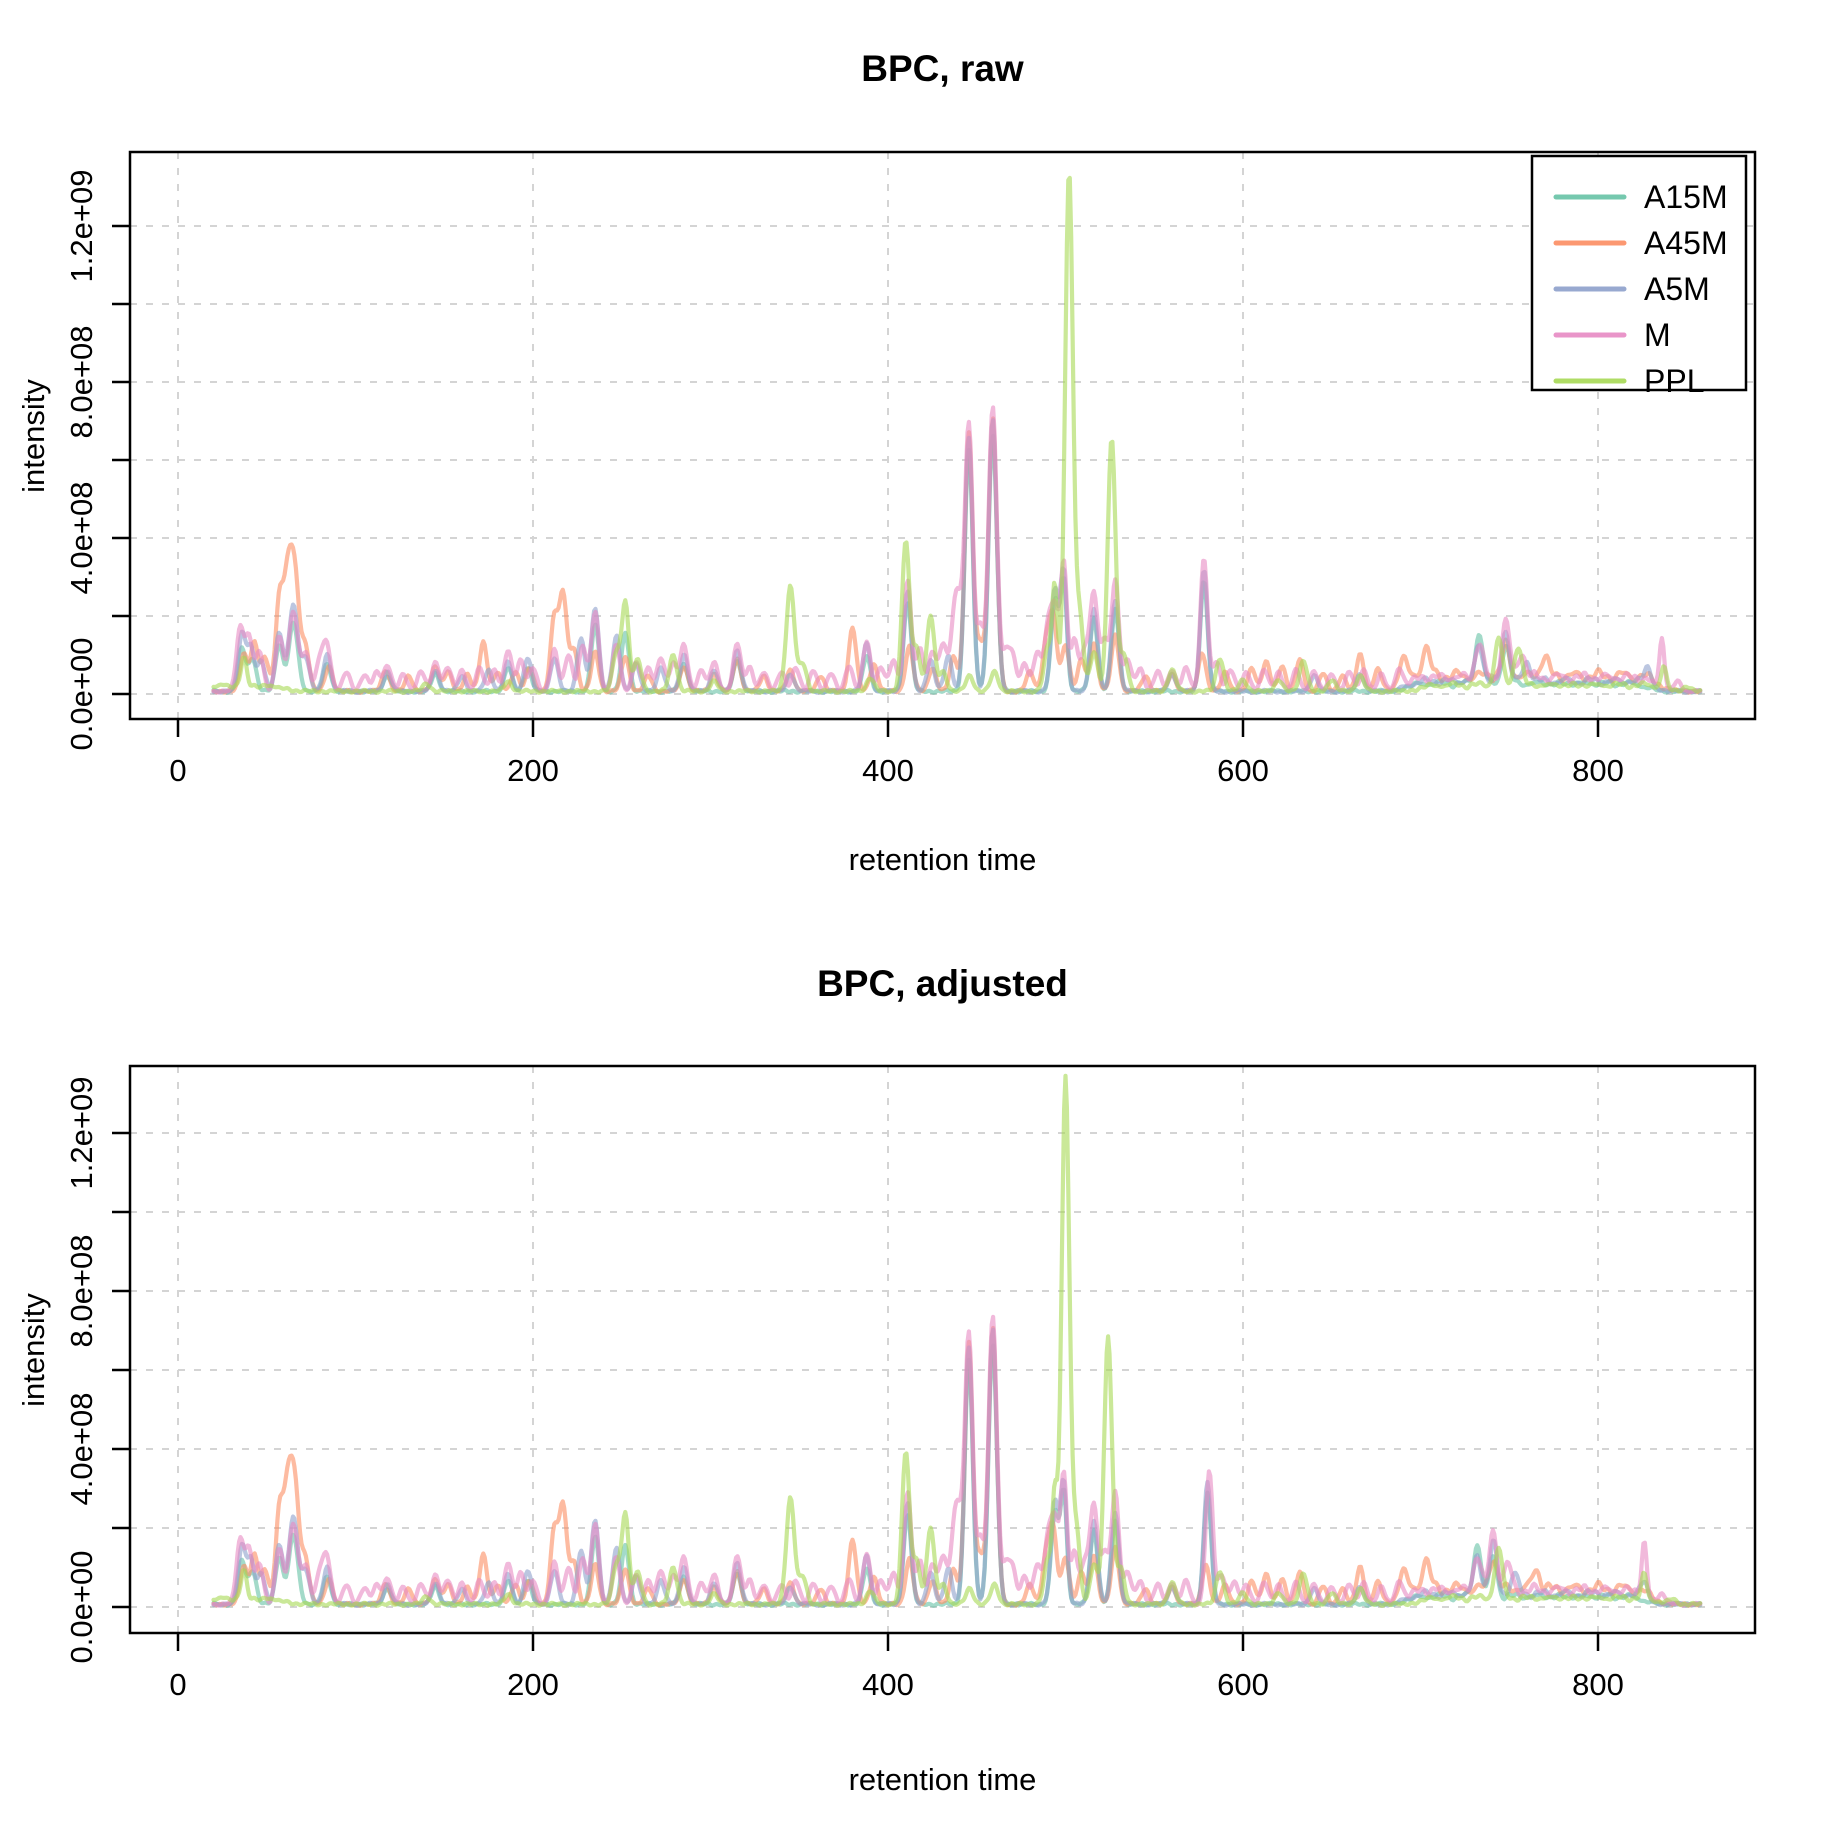  I want to click on y-axis-label-adjusted: intensity, so click(33, 1350).